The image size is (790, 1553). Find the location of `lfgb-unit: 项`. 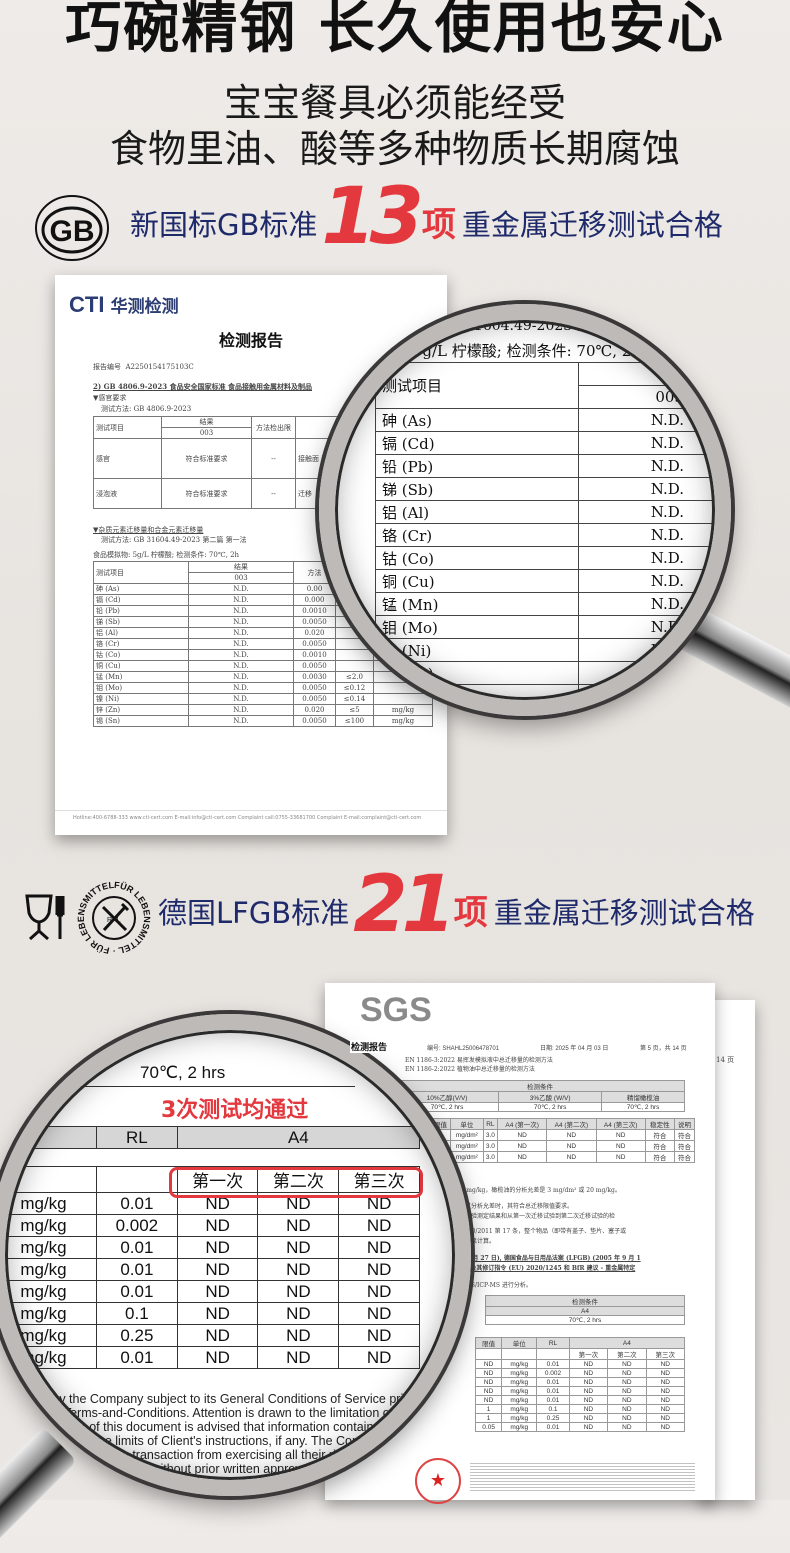

lfgb-unit: 项 is located at coordinates (470, 913).